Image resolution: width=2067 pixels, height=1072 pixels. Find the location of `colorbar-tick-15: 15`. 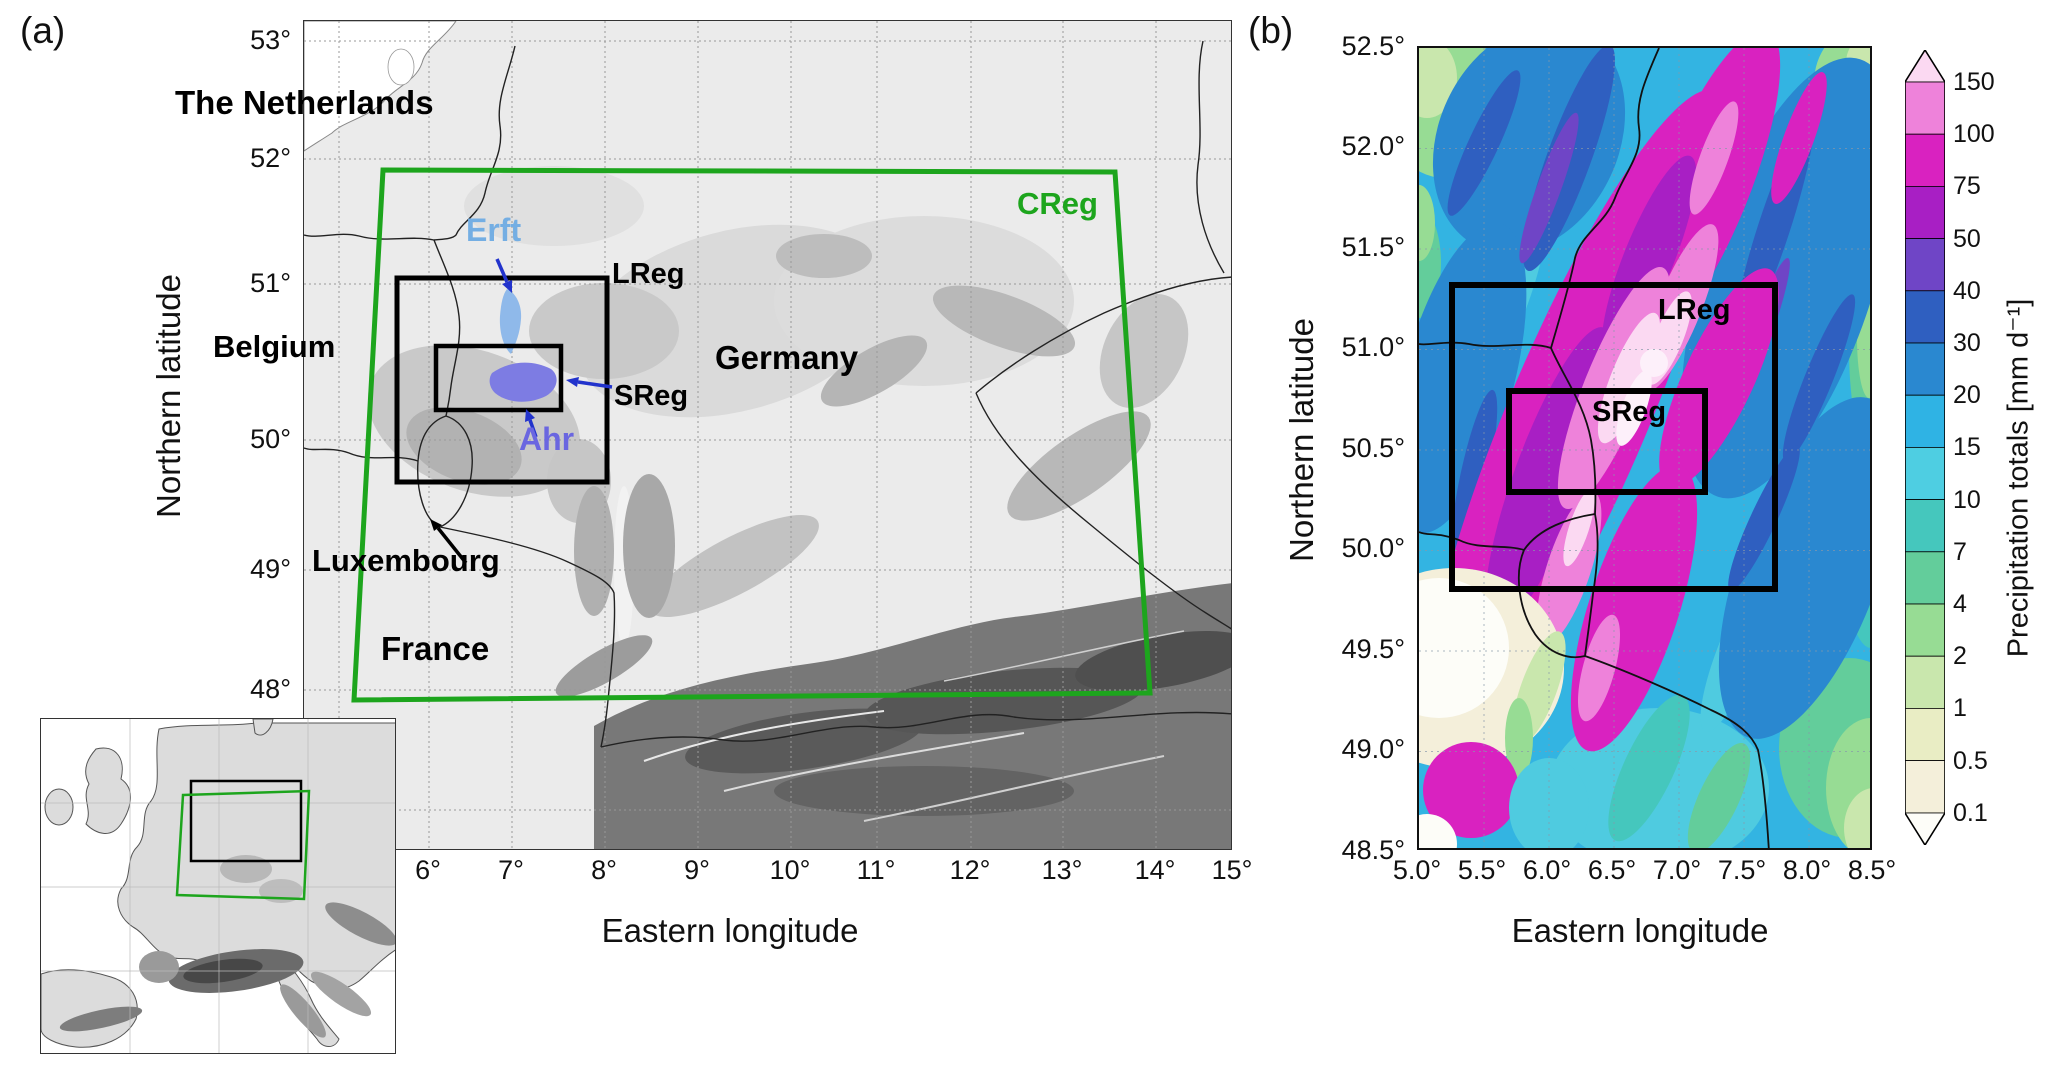

colorbar-tick-15: 15 is located at coordinates (1967, 447).